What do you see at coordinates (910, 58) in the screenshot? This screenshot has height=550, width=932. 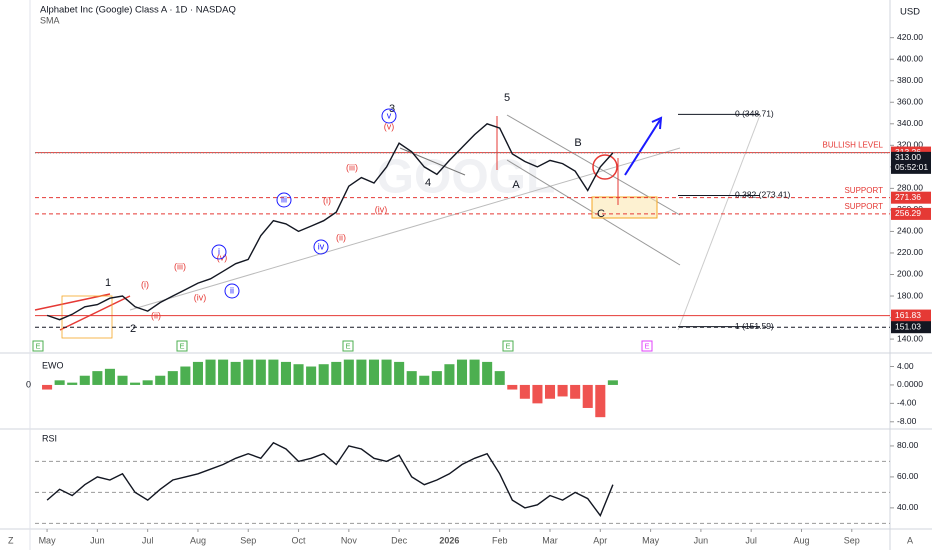 I see `y-tick-label: 400.00` at bounding box center [910, 58].